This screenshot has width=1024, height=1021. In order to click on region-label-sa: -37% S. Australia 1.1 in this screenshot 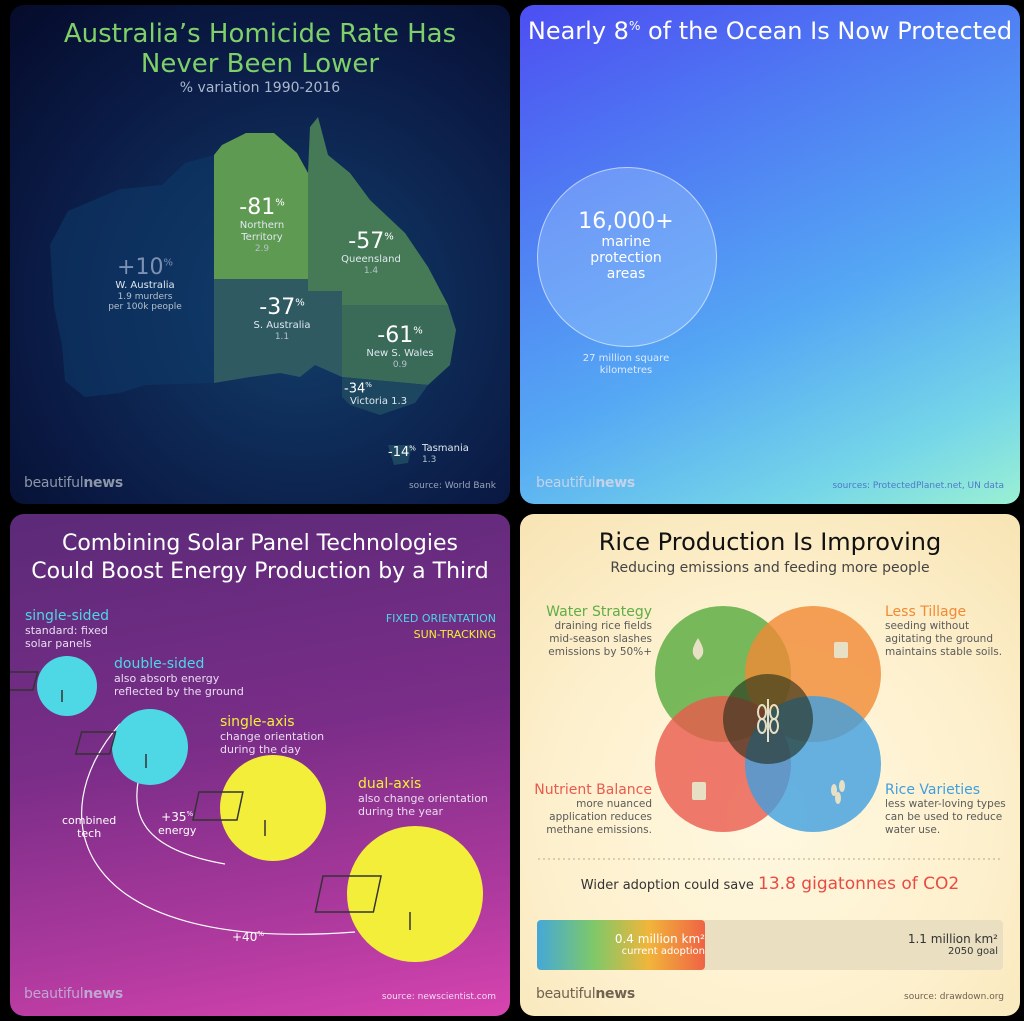, I will do `click(282, 318)`.